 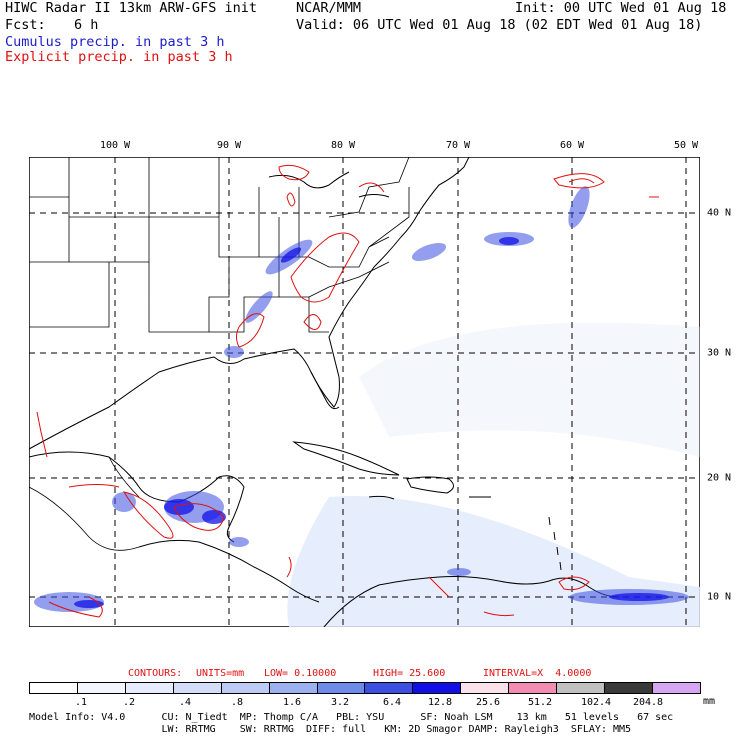 What do you see at coordinates (709, 701) in the screenshot?
I see `colorbar-unit: mm` at bounding box center [709, 701].